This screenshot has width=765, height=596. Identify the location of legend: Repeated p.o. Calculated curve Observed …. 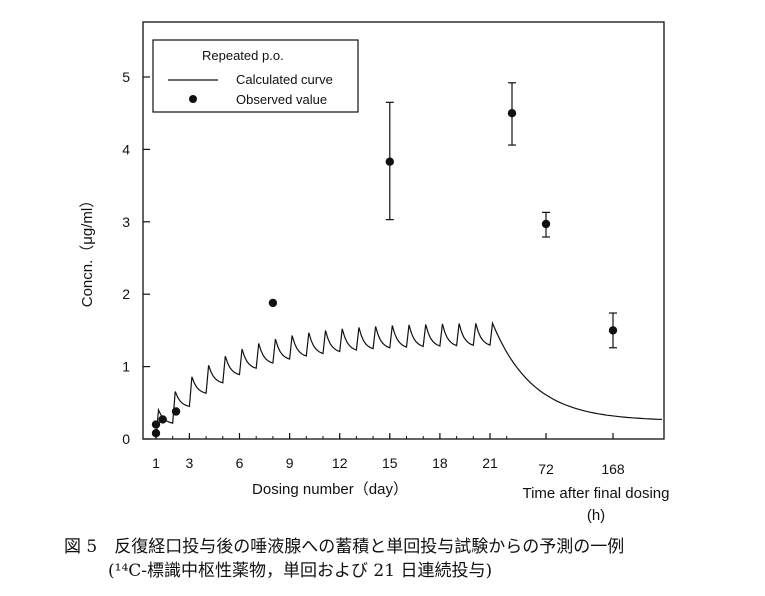
(255, 76).